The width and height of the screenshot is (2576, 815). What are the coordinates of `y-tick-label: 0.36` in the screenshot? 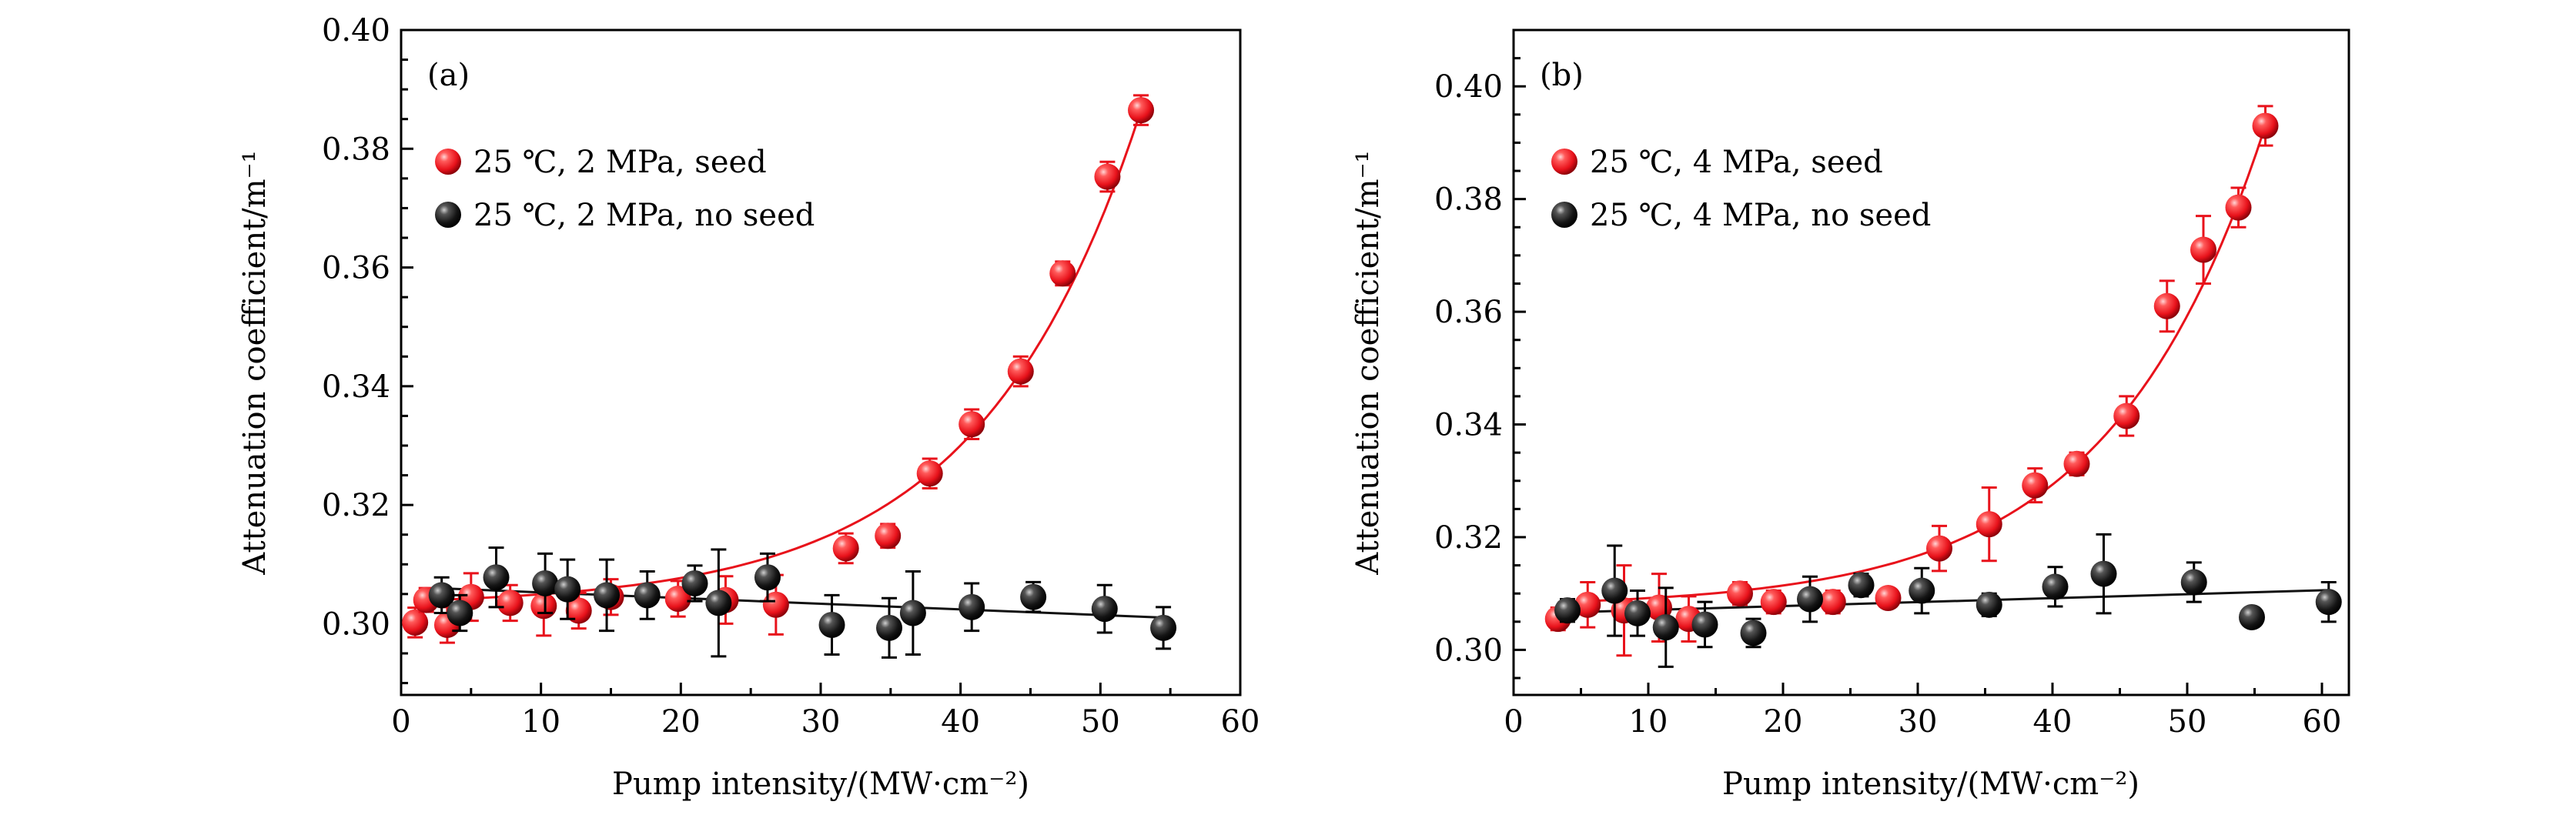 It's located at (356, 268).